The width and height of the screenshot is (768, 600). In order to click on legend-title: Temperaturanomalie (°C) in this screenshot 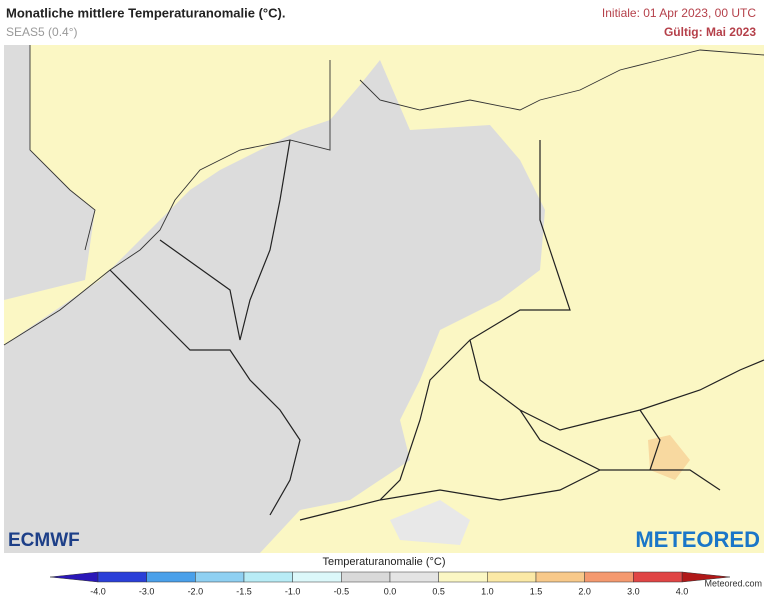, I will do `click(384, 562)`.